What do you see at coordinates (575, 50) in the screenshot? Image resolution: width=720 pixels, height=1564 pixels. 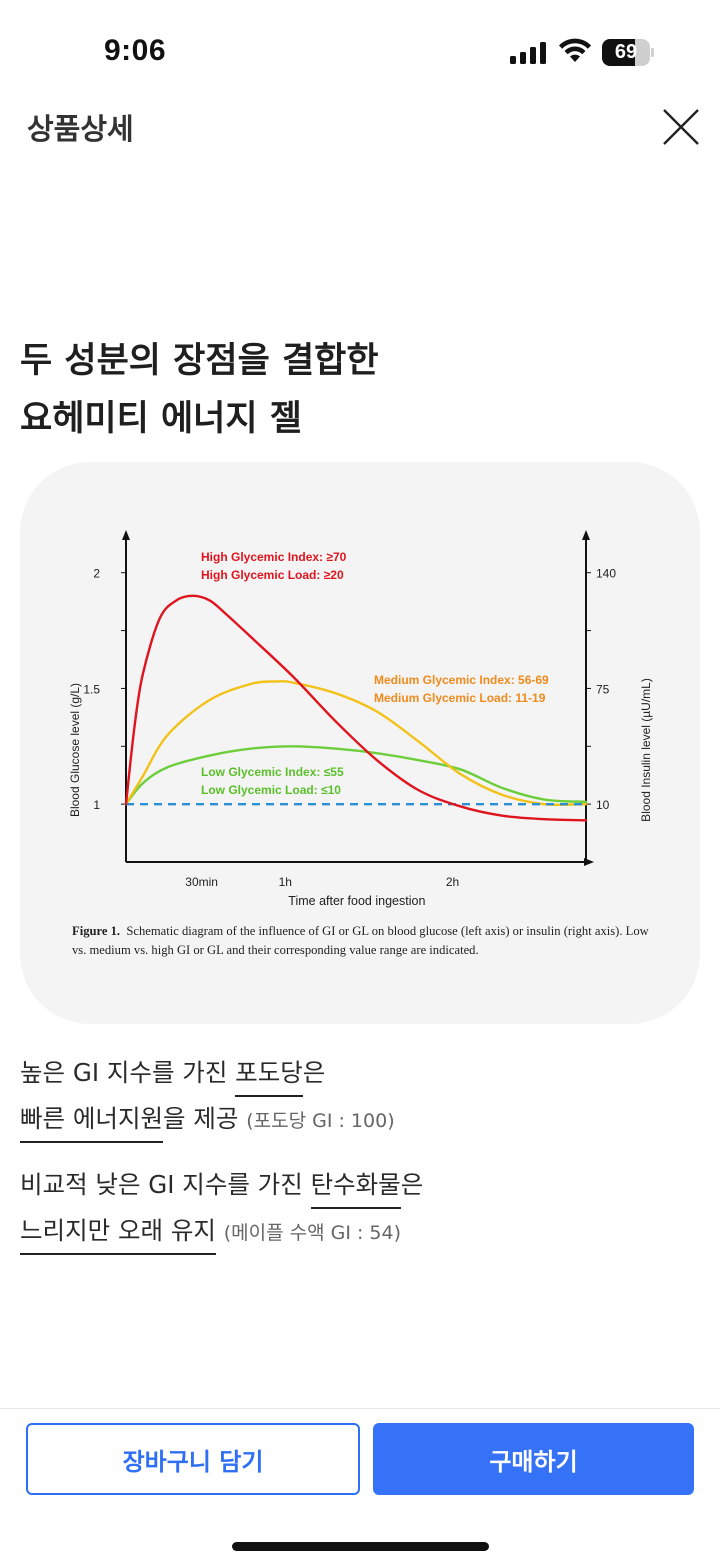 I see `wifi-icon` at bounding box center [575, 50].